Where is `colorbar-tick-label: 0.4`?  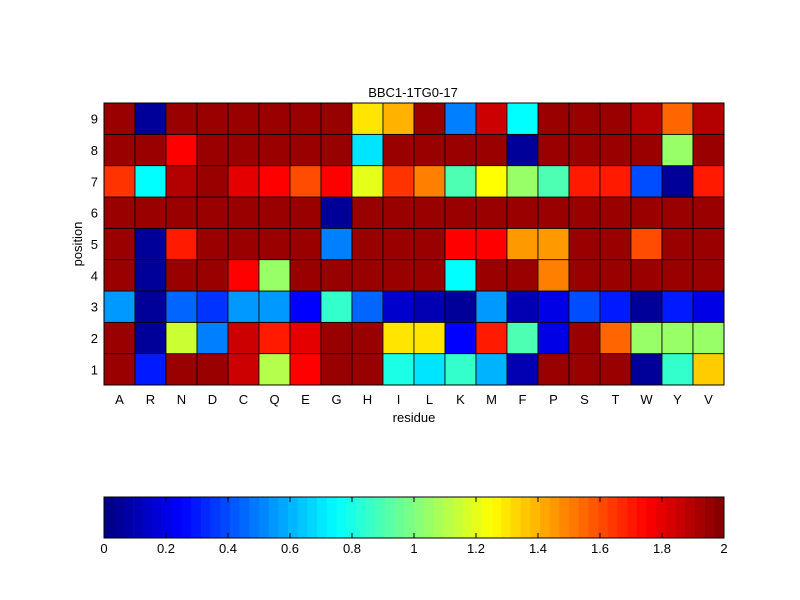 colorbar-tick-label: 0.4 is located at coordinates (228, 548).